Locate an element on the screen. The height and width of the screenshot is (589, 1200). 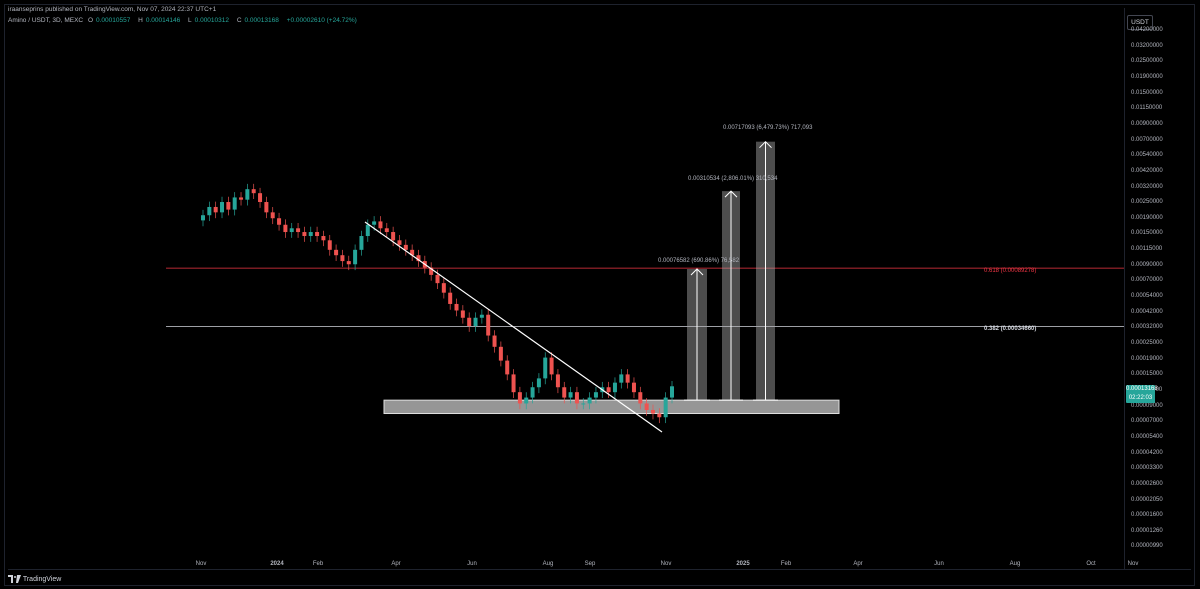
y-tick-label: 0.00032000 is located at coordinates (1147, 327).